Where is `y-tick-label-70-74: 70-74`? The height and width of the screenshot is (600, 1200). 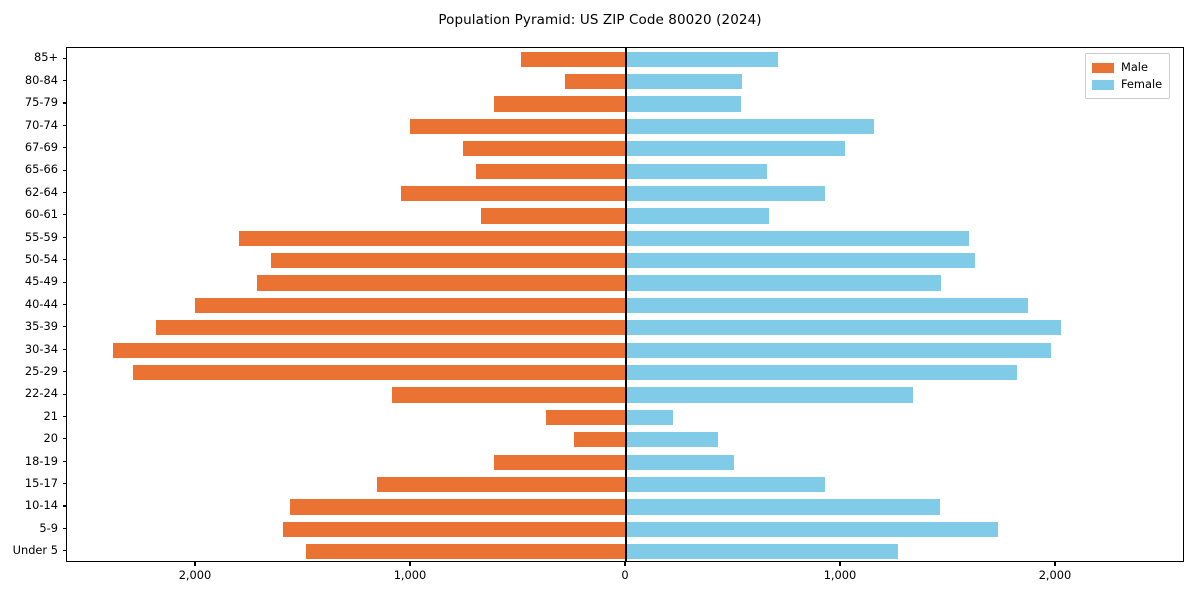 y-tick-label-70-74: 70-74 is located at coordinates (41, 124).